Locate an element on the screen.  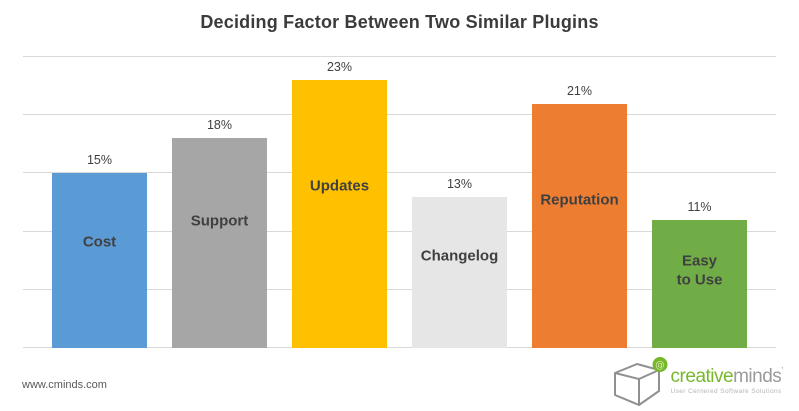
brand-name: creativeminds’ is located at coordinates (727, 376).